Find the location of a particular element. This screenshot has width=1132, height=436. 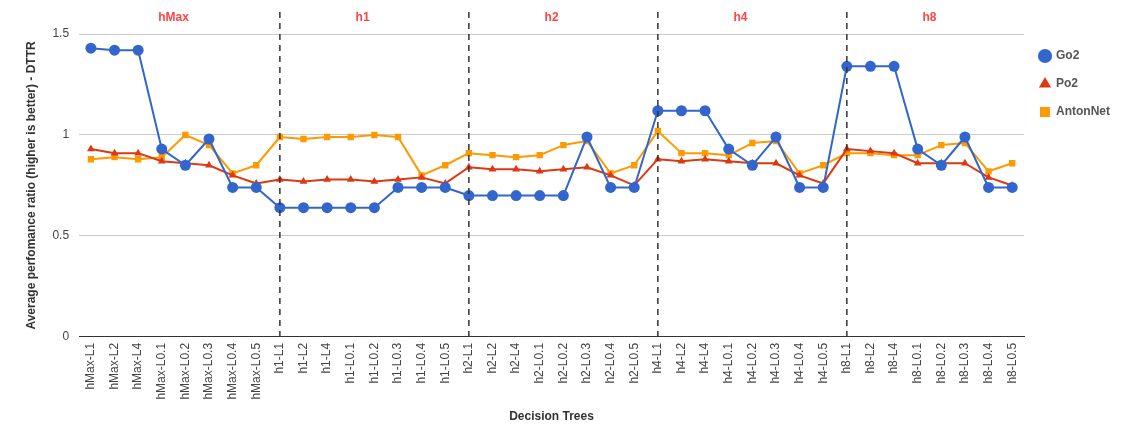

x-axis-title: Decision Trees is located at coordinates (552, 416).